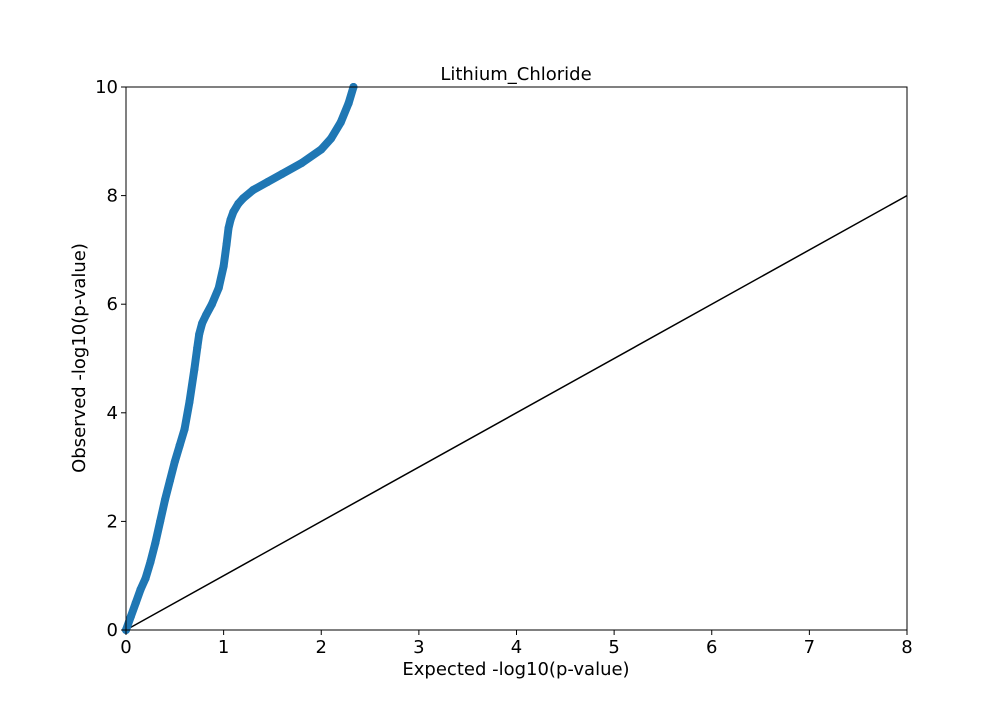 Image resolution: width=1008 pixels, height=725 pixels. What do you see at coordinates (711, 647) in the screenshot?
I see `x-tick-label: 6` at bounding box center [711, 647].